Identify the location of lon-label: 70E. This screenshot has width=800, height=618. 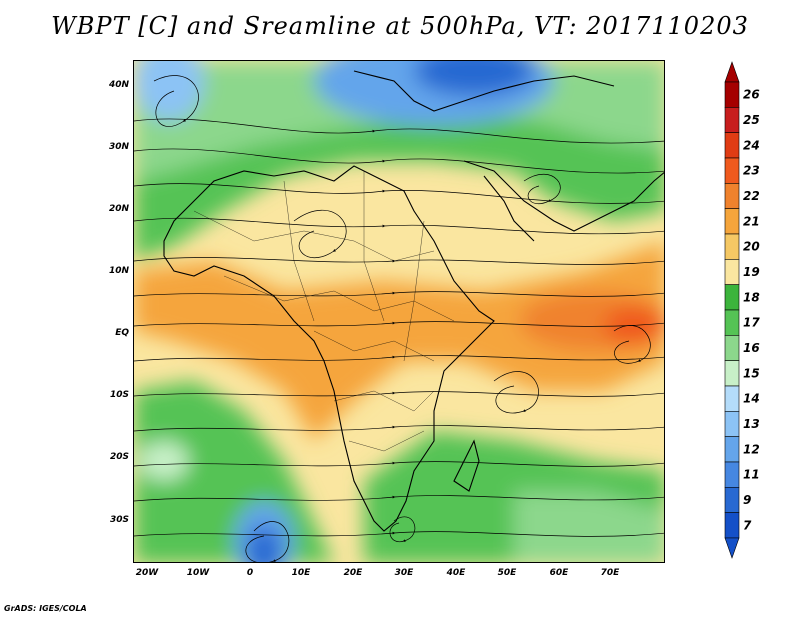
(610, 573).